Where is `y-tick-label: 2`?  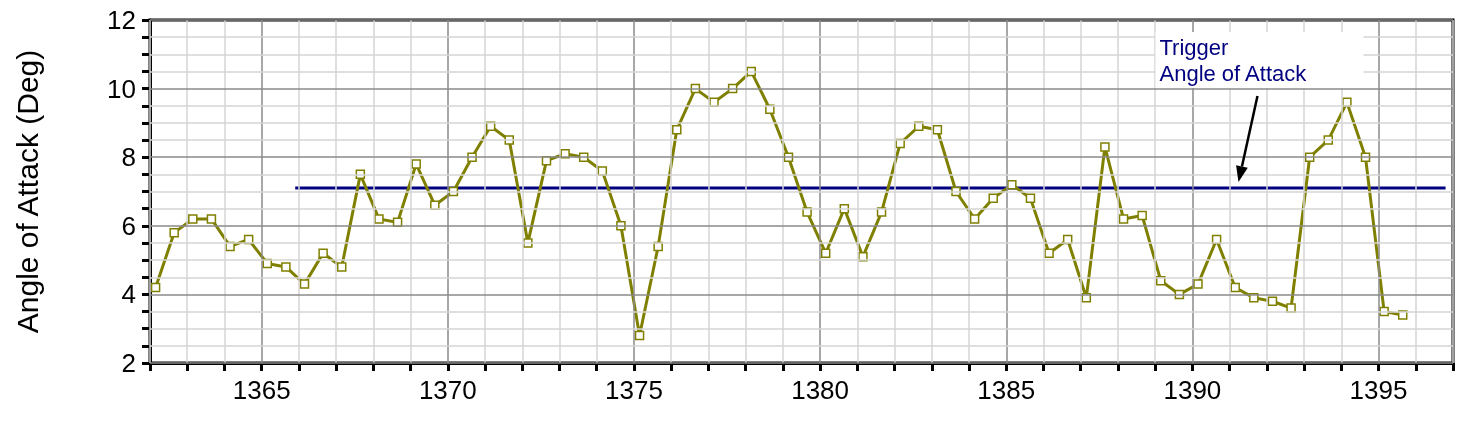
y-tick-label: 2 is located at coordinates (128, 363).